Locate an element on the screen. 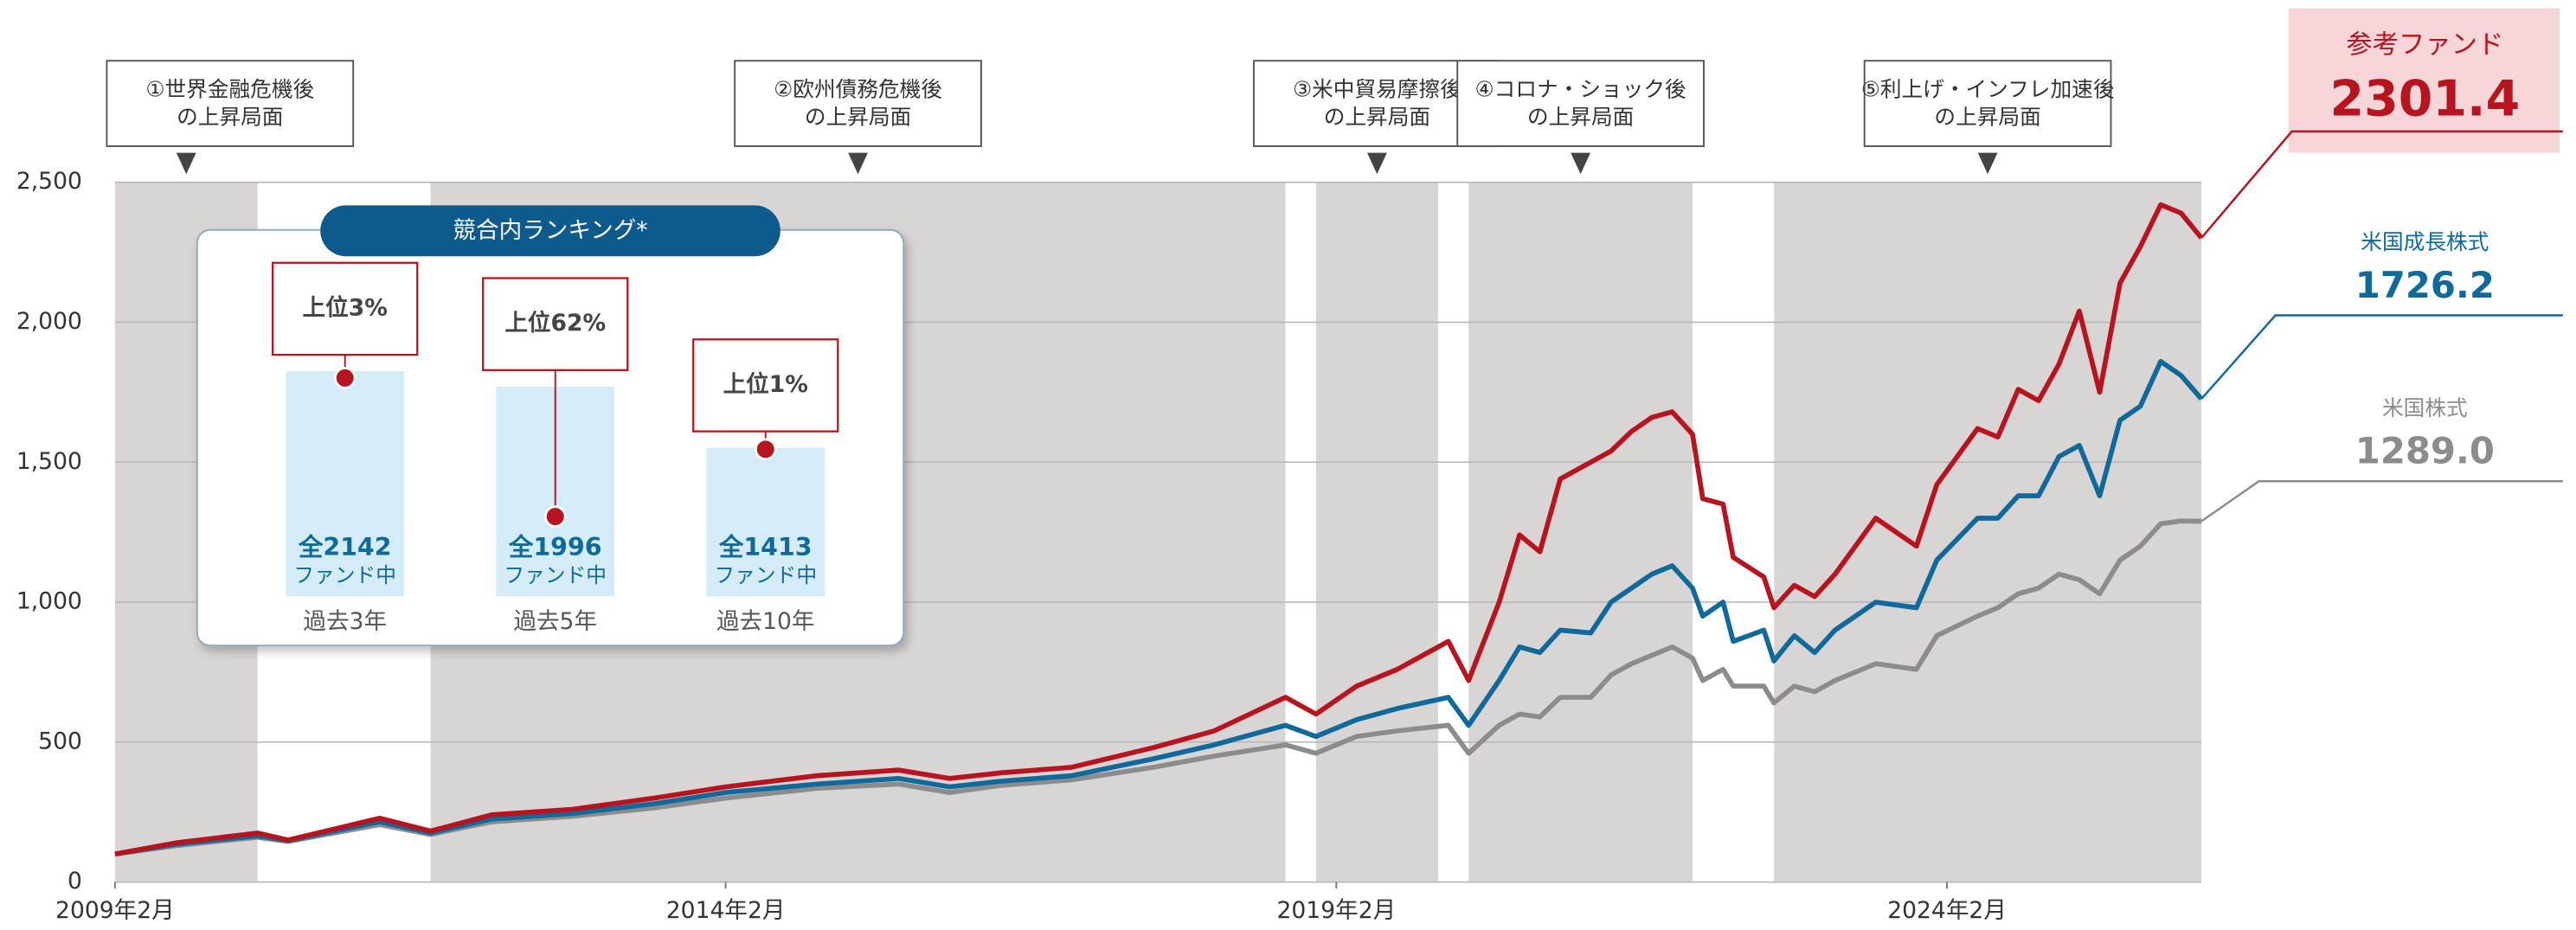 This screenshot has height=930, width=2576. panel-title-pill is located at coordinates (550, 231).